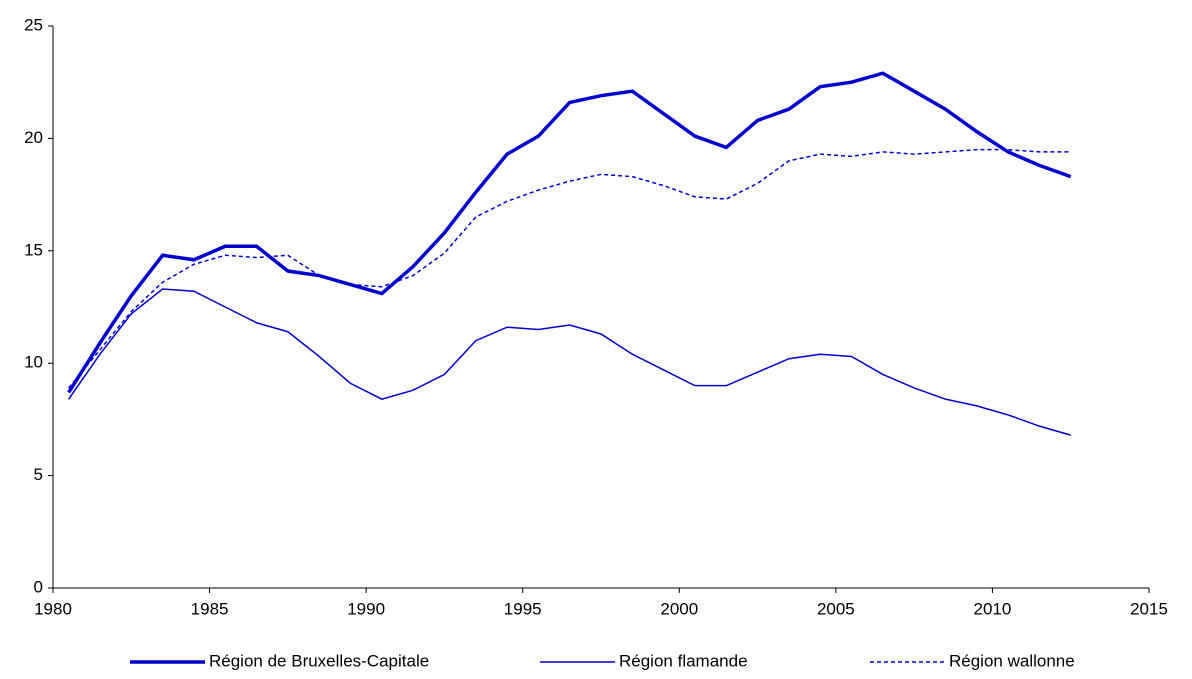 The image size is (1192, 679). Describe the element at coordinates (53, 608) in the screenshot. I see `x-tick-label: 1980` at that location.